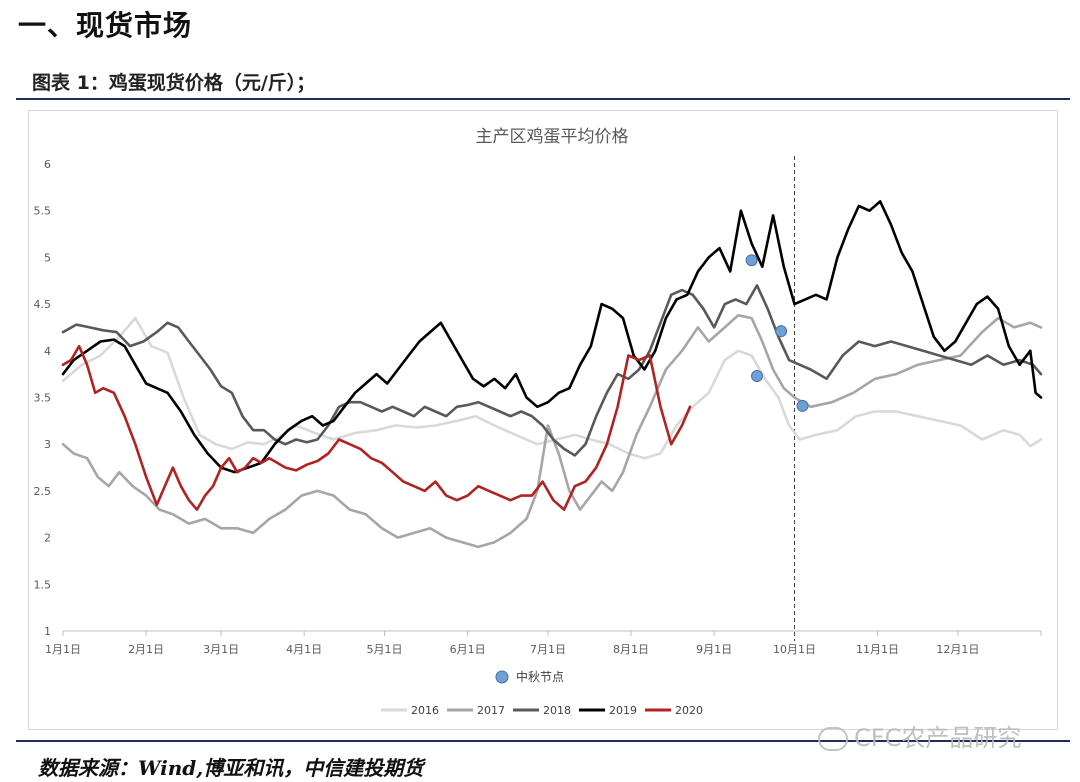 This screenshot has height=782, width=1080. Describe the element at coordinates (47, 257) in the screenshot. I see `y-tick-label: 5` at that location.